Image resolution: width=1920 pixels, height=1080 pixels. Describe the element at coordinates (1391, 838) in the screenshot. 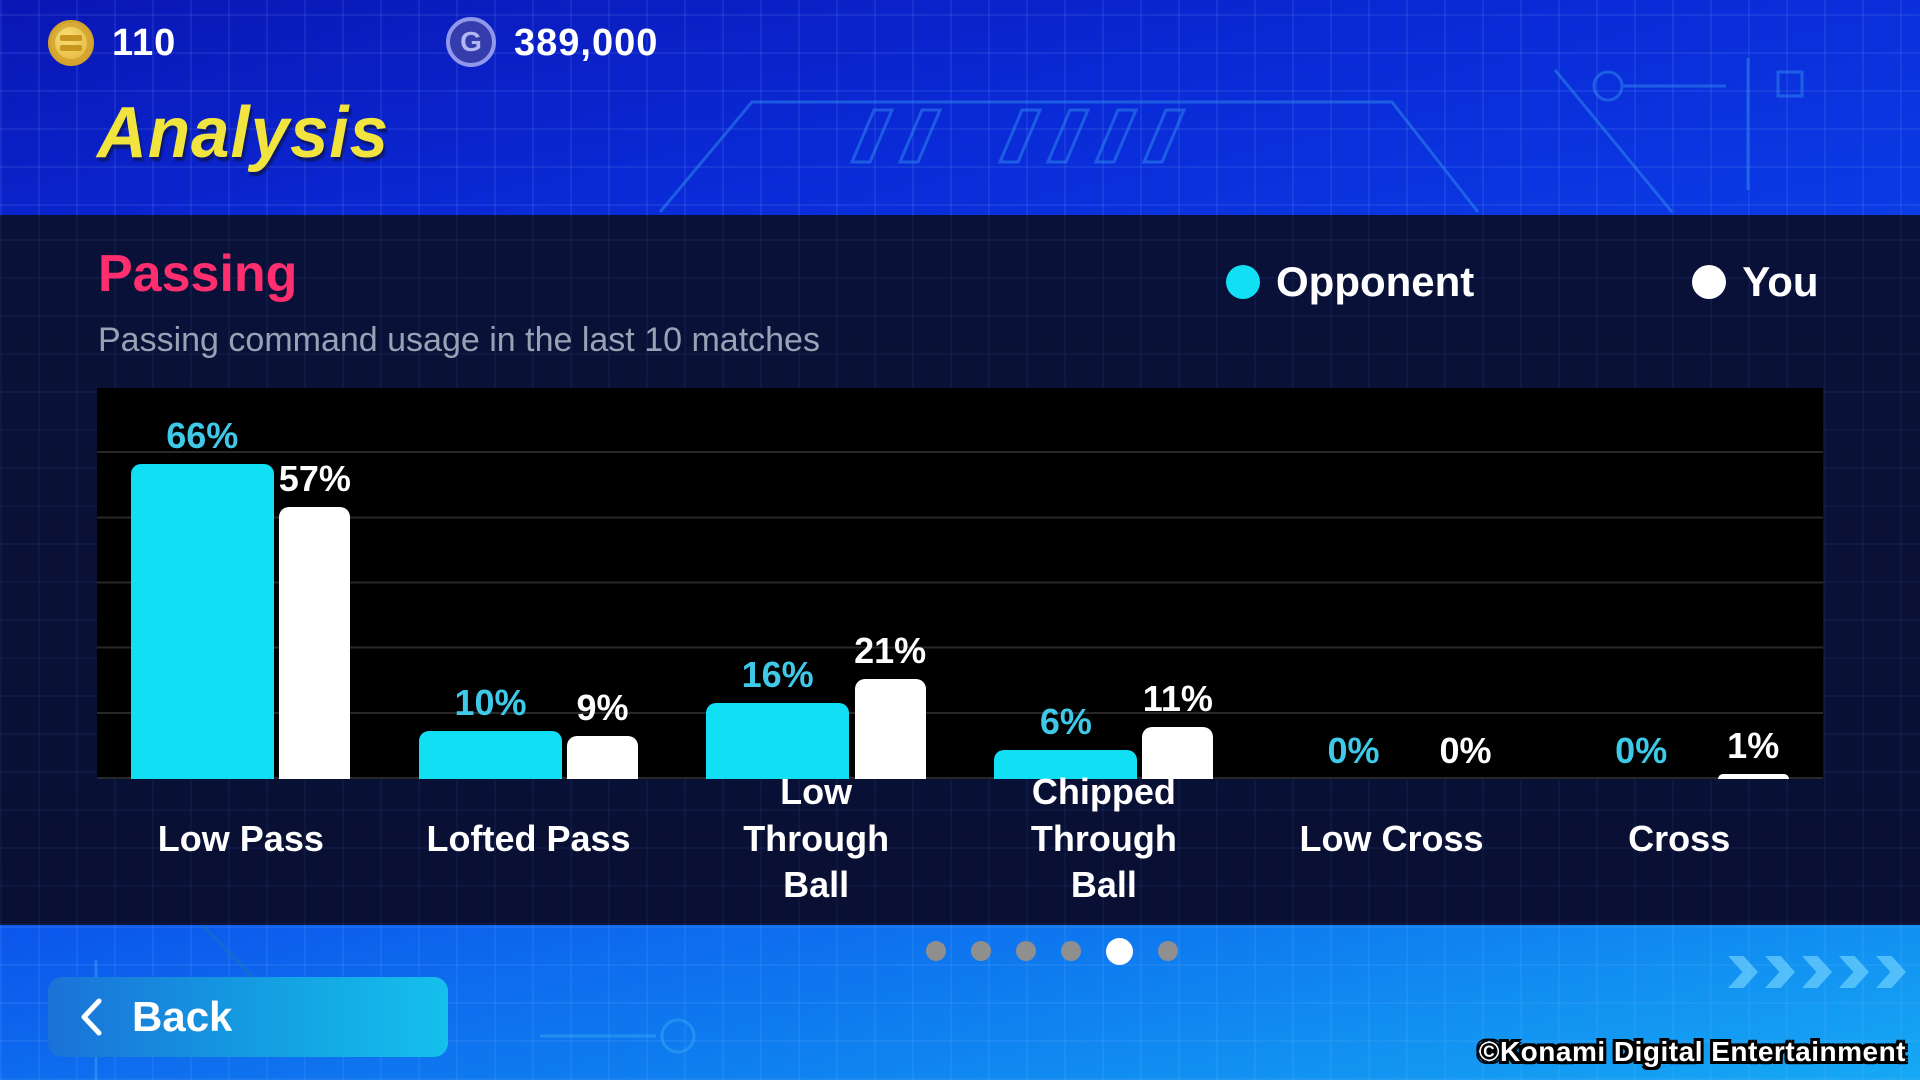

I see `category-label: Low Cross` at that location.